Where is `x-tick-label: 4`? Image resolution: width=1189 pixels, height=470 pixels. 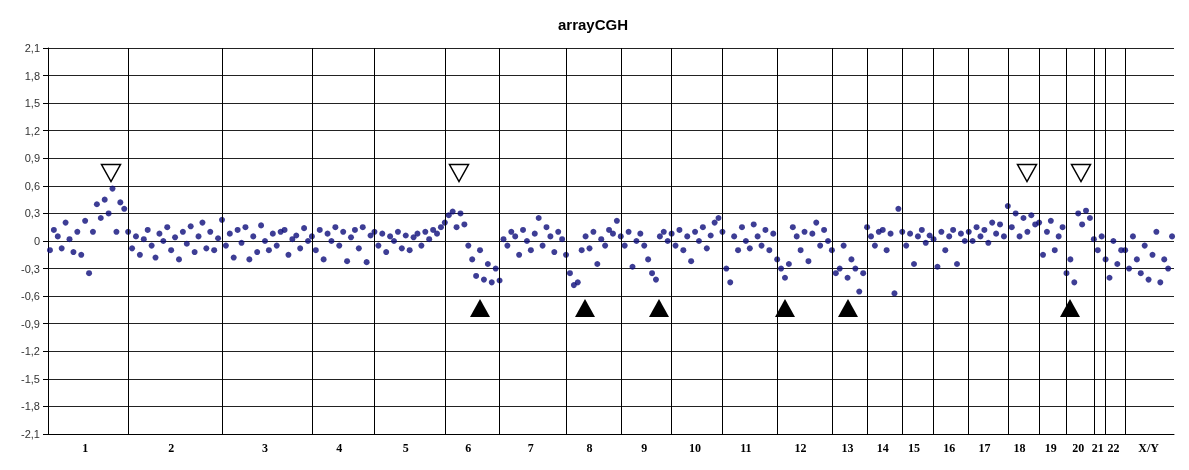
x-tick-label: 4 is located at coordinates (339, 448).